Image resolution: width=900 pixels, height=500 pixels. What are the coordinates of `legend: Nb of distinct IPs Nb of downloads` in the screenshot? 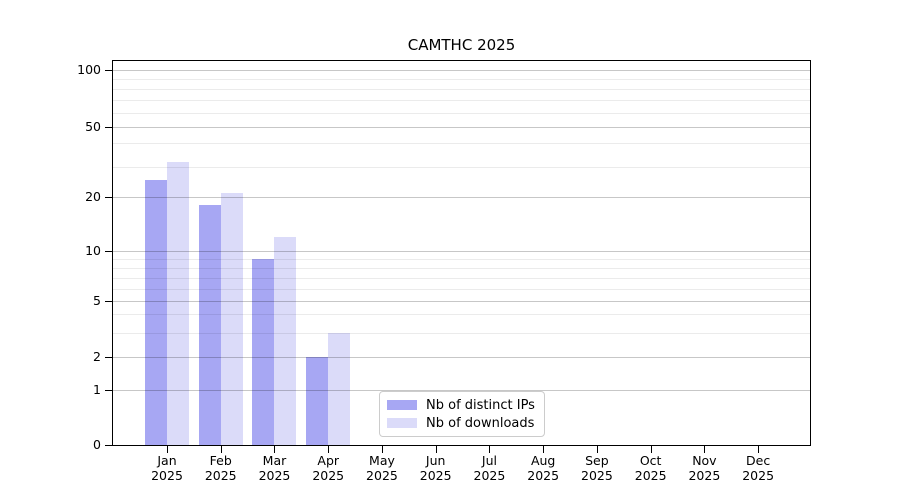 It's located at (462, 414).